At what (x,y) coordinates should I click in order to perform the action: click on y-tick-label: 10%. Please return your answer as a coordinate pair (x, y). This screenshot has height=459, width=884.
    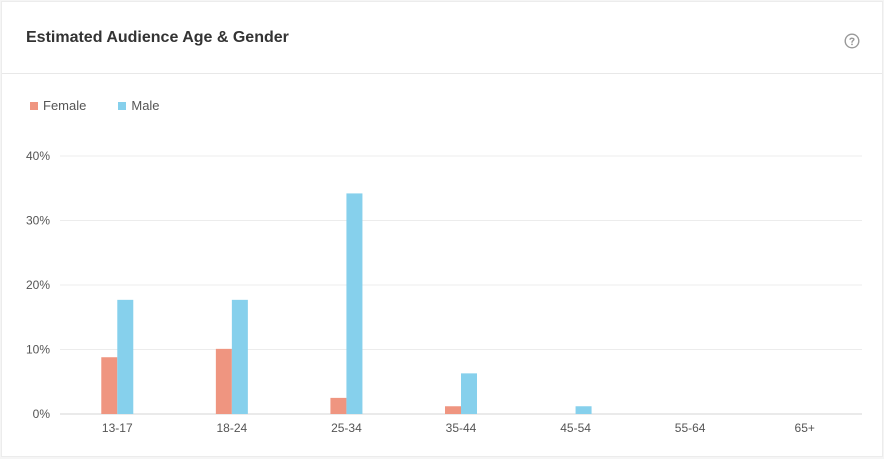
    Looking at the image, I should click on (38, 350).